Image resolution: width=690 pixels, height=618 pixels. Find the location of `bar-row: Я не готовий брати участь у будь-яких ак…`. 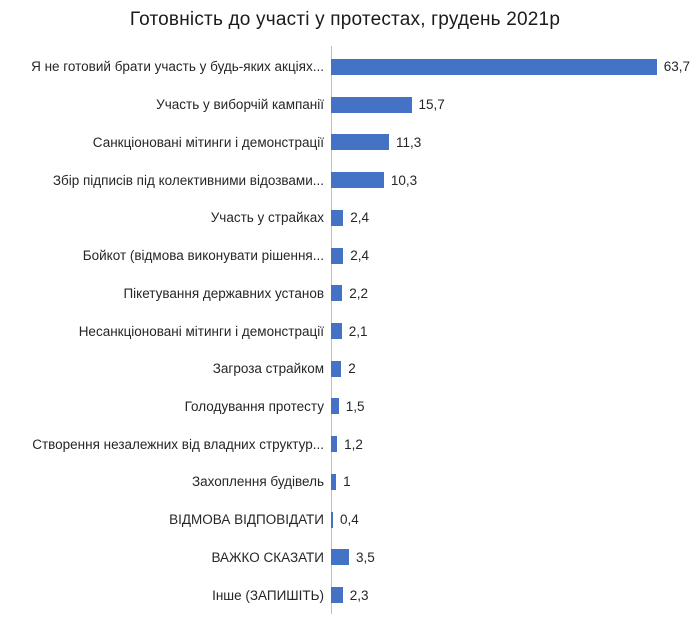

bar-row: Я не готовий брати участь у будь-яких ак… is located at coordinates (345, 67).